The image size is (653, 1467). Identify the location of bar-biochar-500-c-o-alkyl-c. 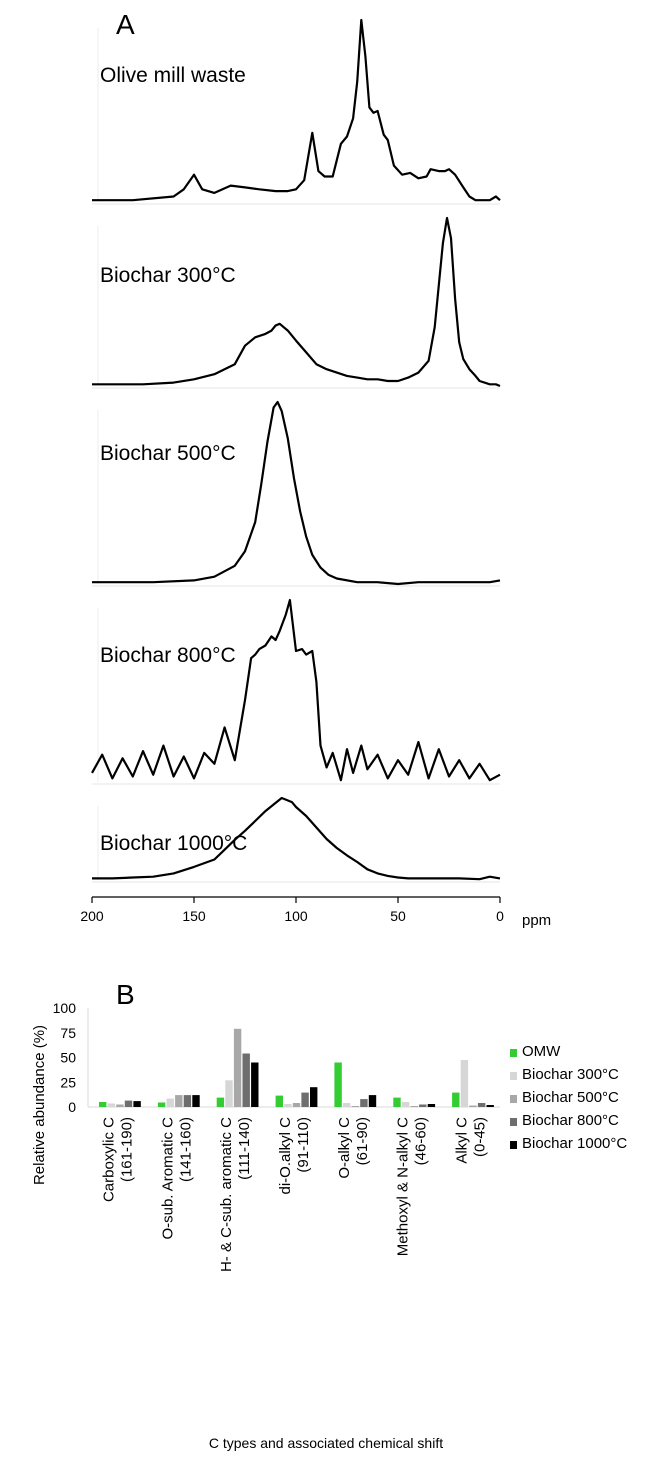
(355, 1106).